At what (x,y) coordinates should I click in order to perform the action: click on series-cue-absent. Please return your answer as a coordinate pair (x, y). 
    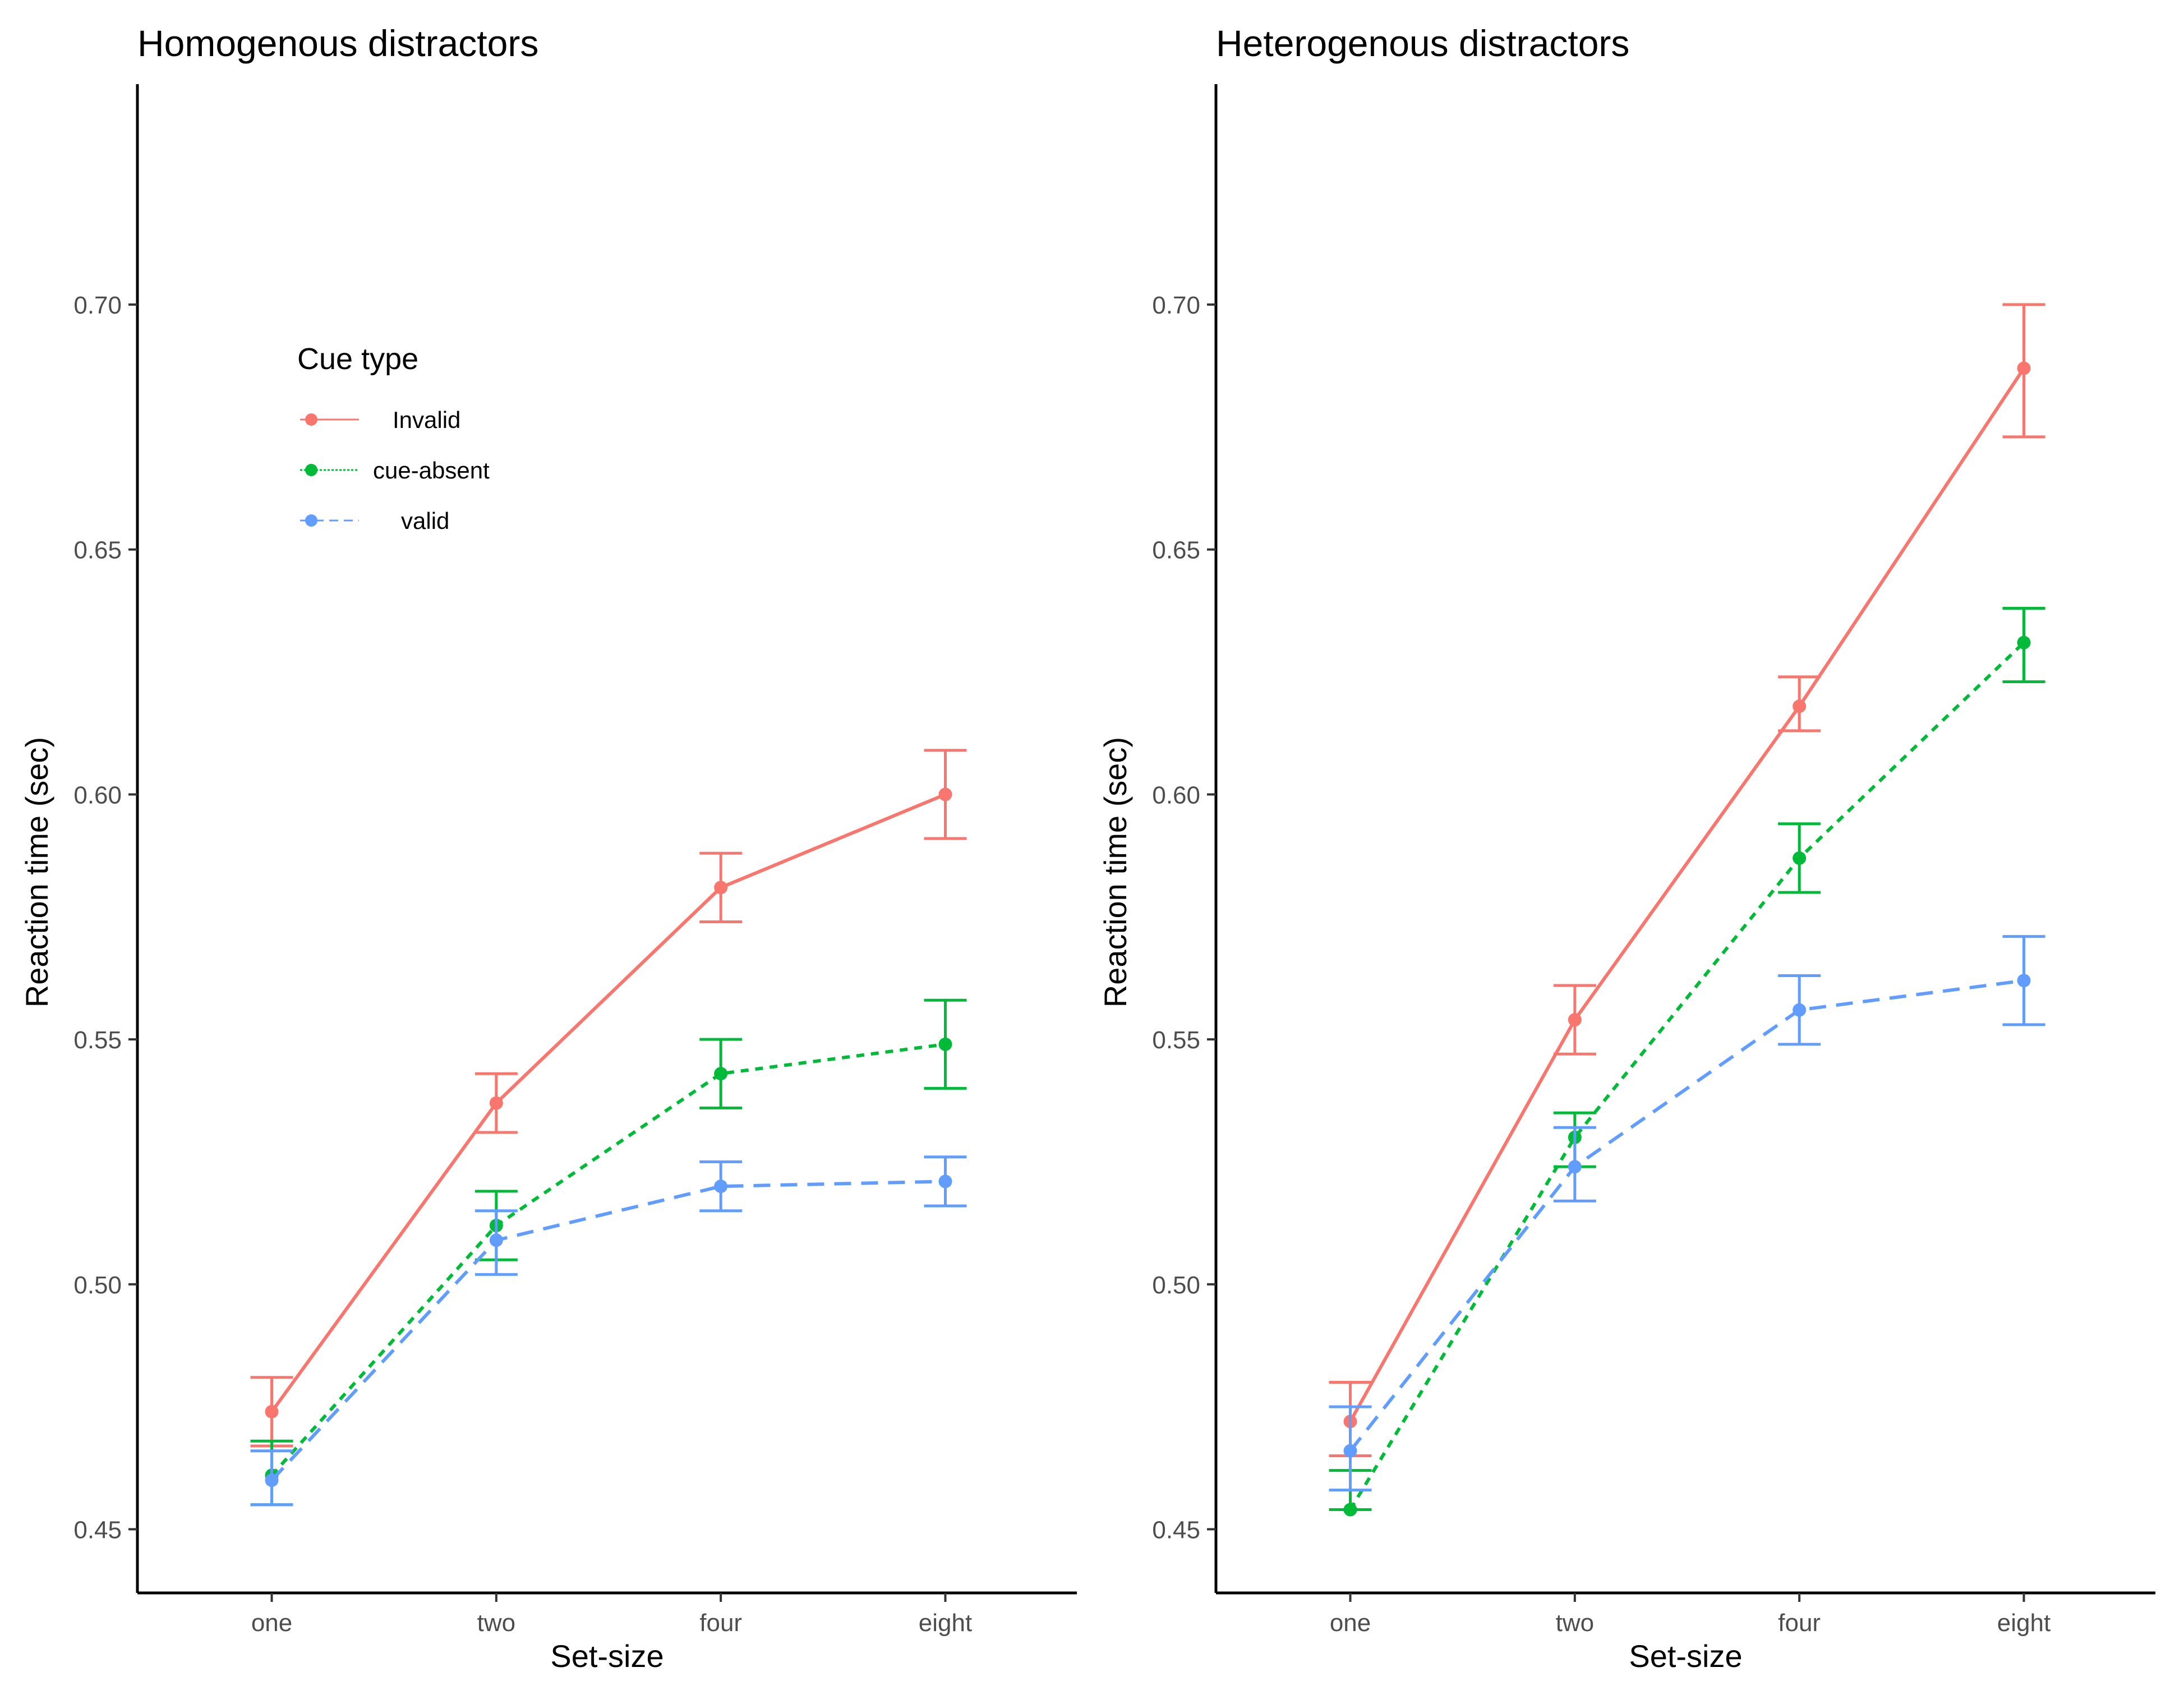
    Looking at the image, I should click on (608, 1252).